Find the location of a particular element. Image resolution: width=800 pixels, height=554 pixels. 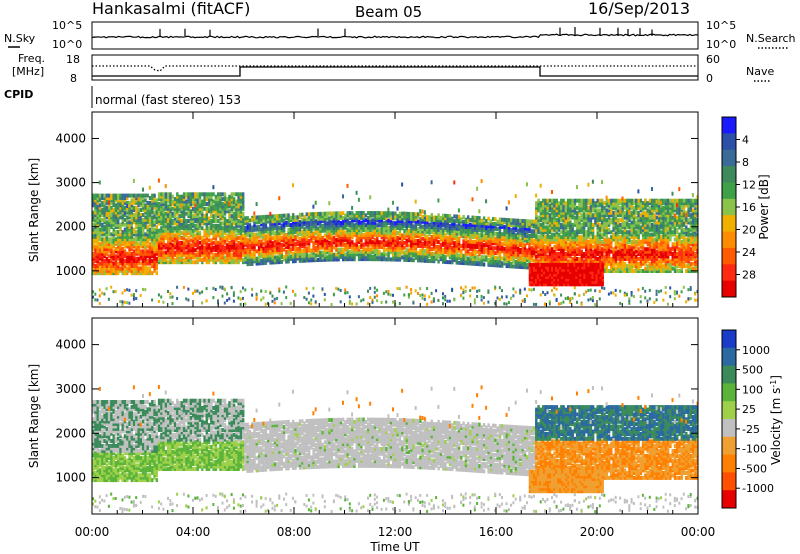

date-title: 16/Sep/2013 is located at coordinates (639, 9).